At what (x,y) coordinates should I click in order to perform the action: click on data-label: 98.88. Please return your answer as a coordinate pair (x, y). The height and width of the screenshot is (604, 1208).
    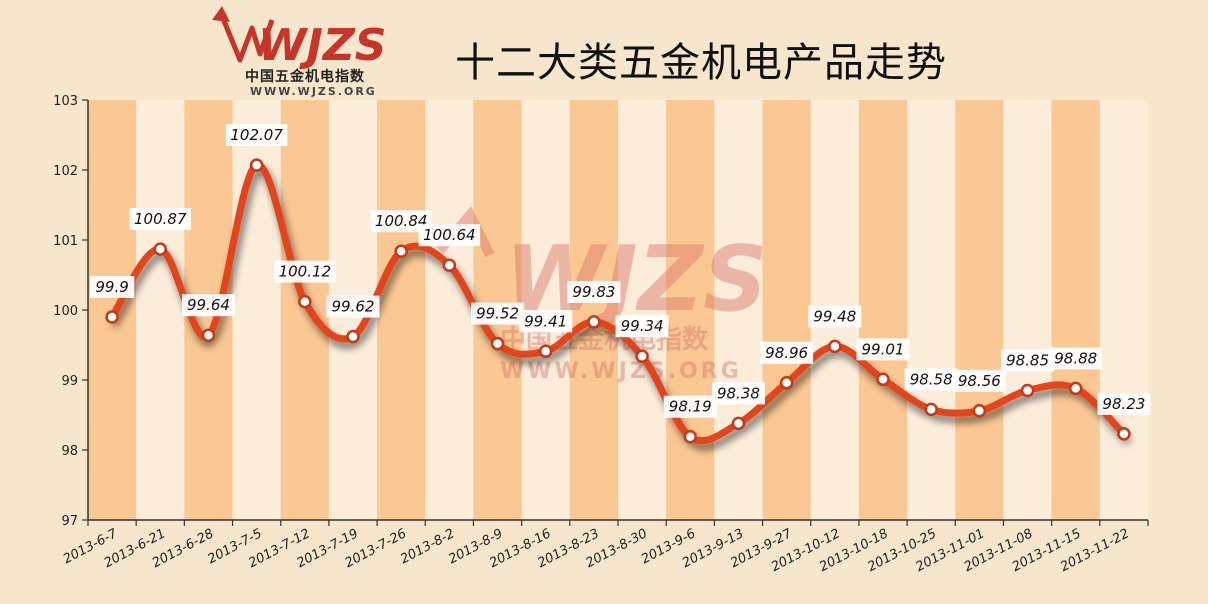
    Looking at the image, I should click on (1075, 358).